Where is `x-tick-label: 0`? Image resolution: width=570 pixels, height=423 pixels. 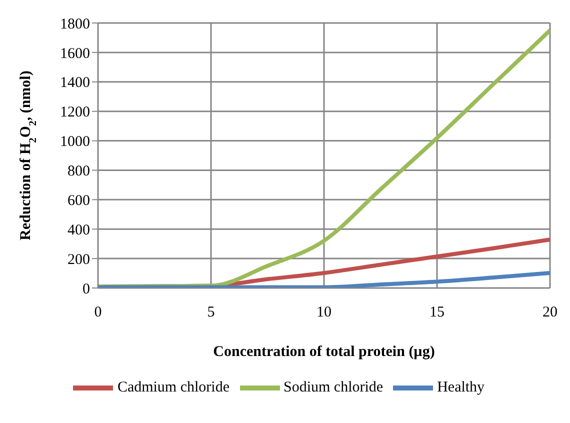 x-tick-label: 0 is located at coordinates (98, 312).